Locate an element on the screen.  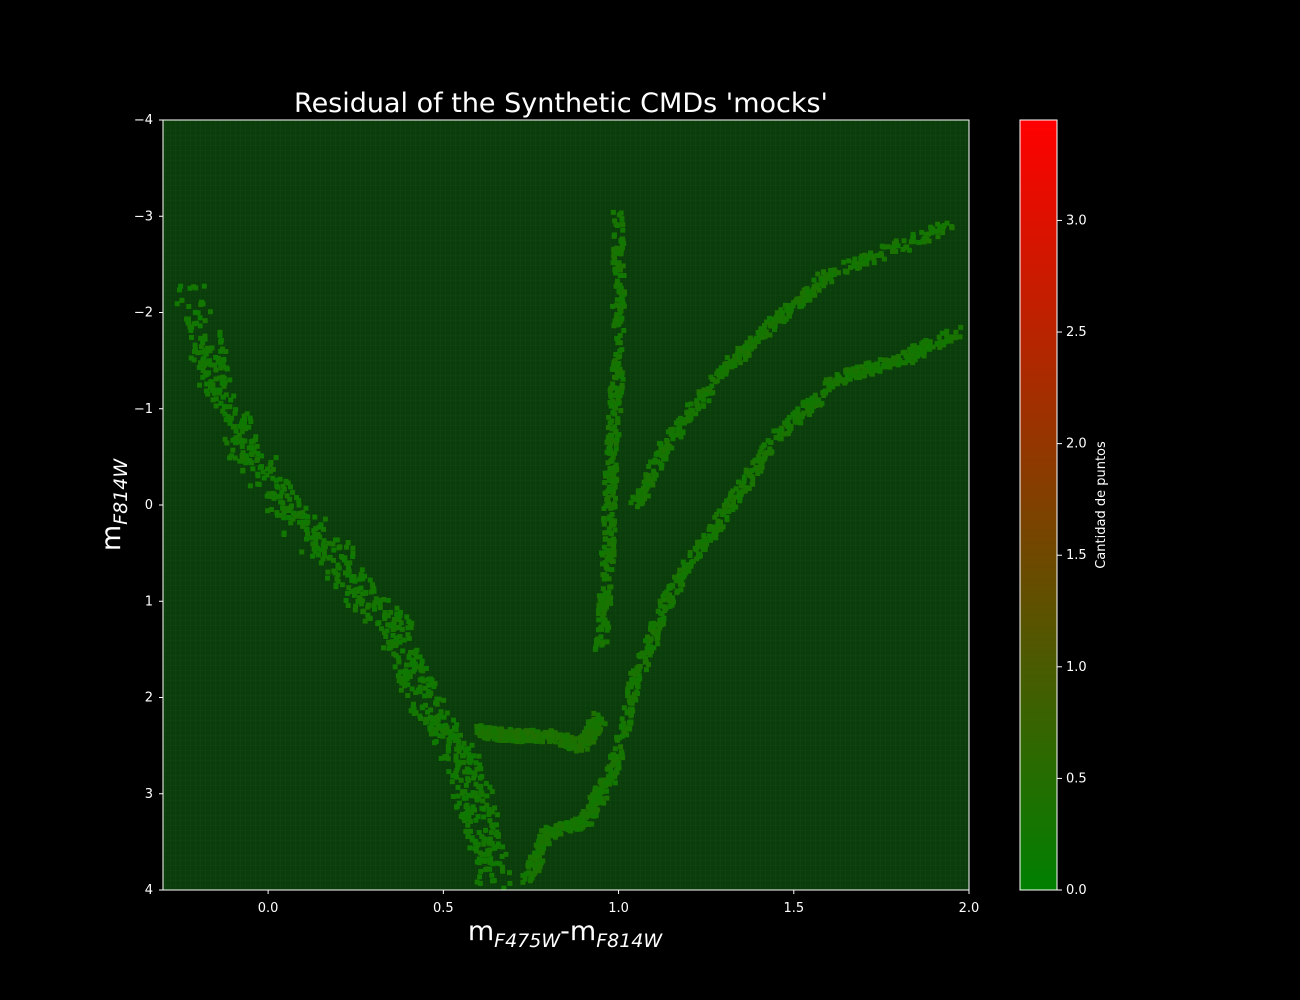
y-axis: −4 −3 −2 −1 0 1 2 3 4 is located at coordinates (148, 505).